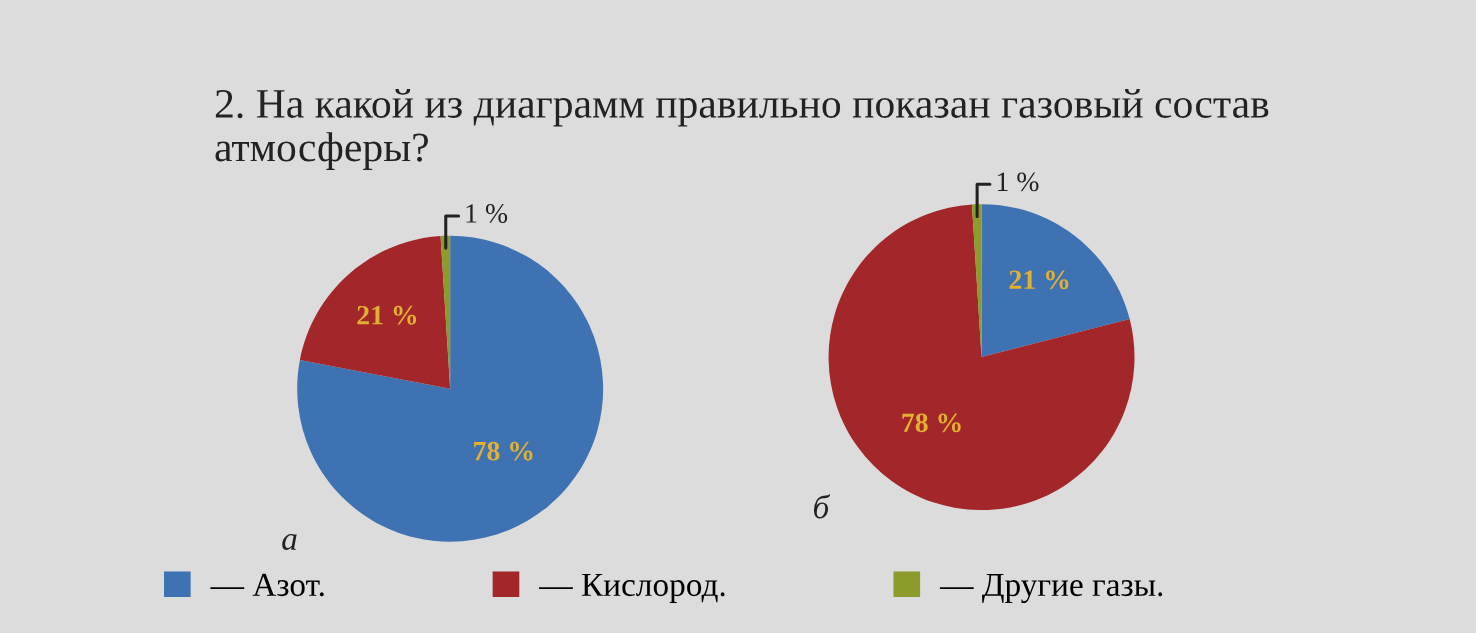  I want to click on legend-label: — Другие газы., so click(1051, 588).